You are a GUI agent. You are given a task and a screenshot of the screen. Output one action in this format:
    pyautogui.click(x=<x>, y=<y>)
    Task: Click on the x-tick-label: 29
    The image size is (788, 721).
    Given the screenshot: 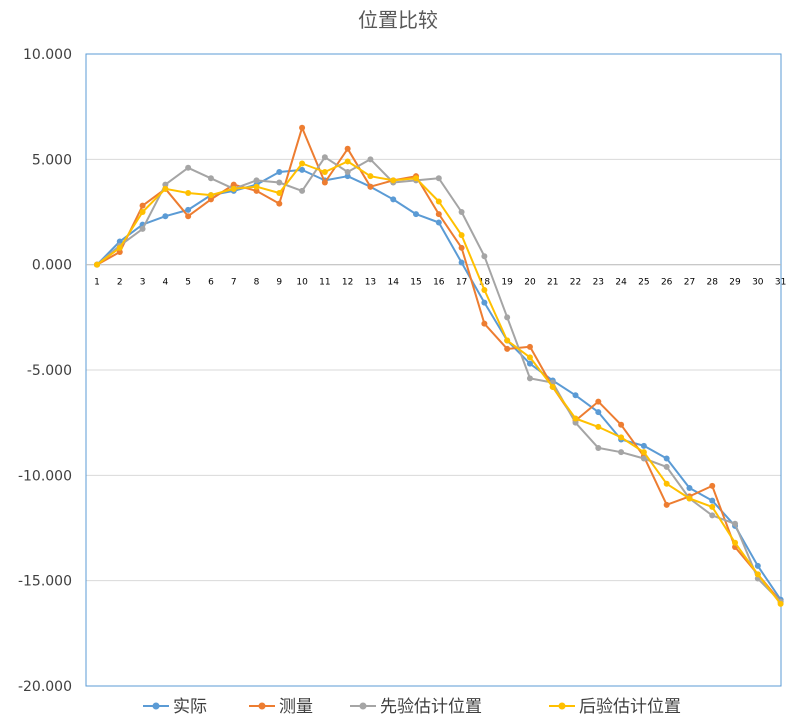 What is the action you would take?
    pyautogui.click(x=735, y=283)
    